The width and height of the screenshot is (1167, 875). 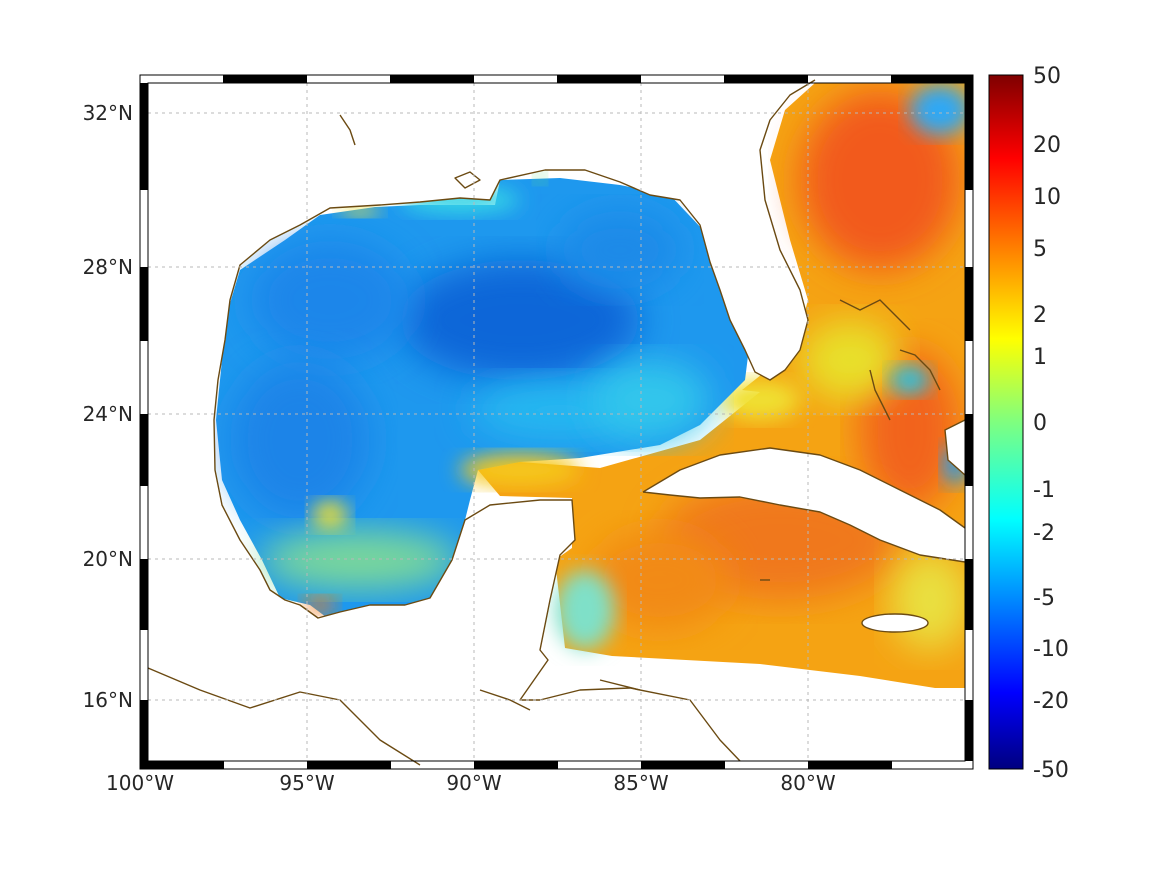 What do you see at coordinates (1044, 598) in the screenshot?
I see `colorbar-tick-label: -5` at bounding box center [1044, 598].